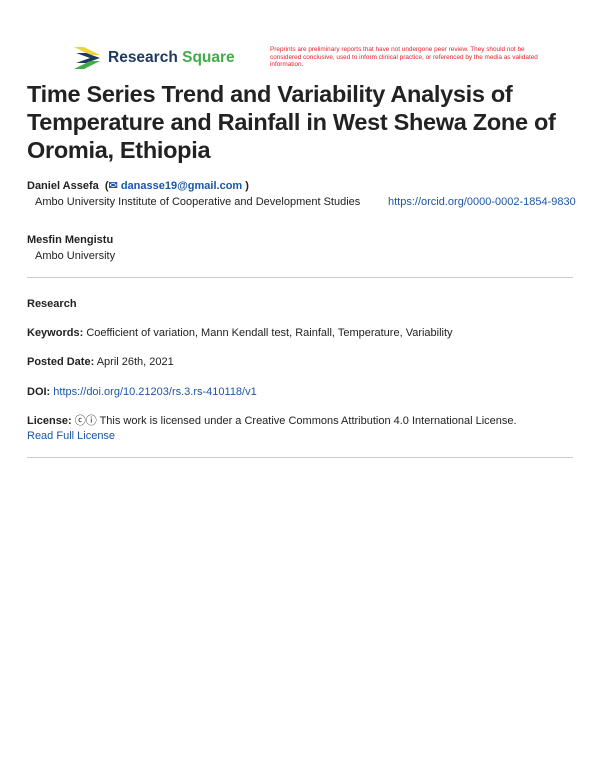 This screenshot has height=776, width=600. What do you see at coordinates (482, 202) in the screenshot?
I see `orcid-link: https://orcid.org/0000-0002-1854-9830` at bounding box center [482, 202].